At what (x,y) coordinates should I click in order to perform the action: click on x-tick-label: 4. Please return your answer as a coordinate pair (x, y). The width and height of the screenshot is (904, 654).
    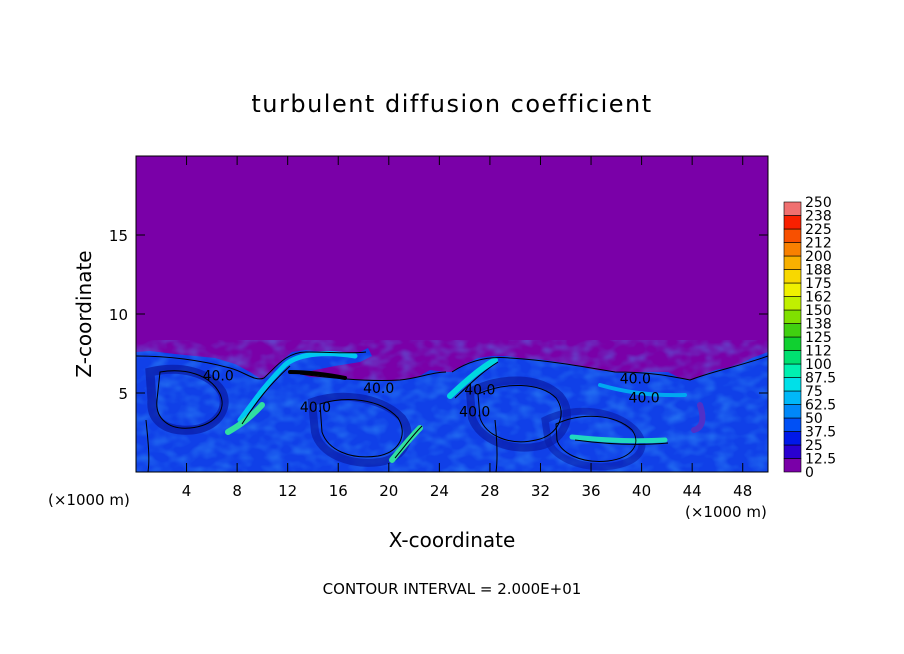
    Looking at the image, I should click on (187, 491).